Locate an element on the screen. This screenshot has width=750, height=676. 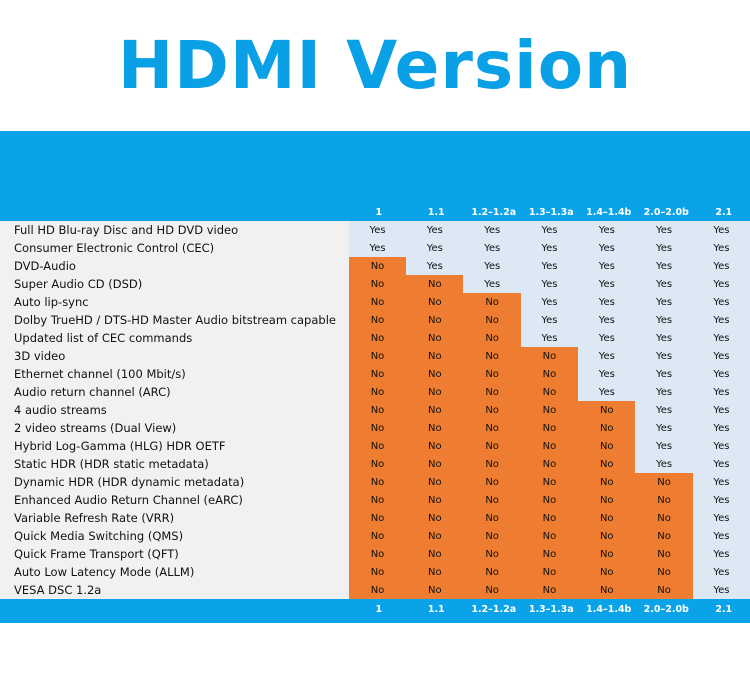
table-row: VESA DSC 1.2a No No No No No No Yes is located at coordinates (375, 590).